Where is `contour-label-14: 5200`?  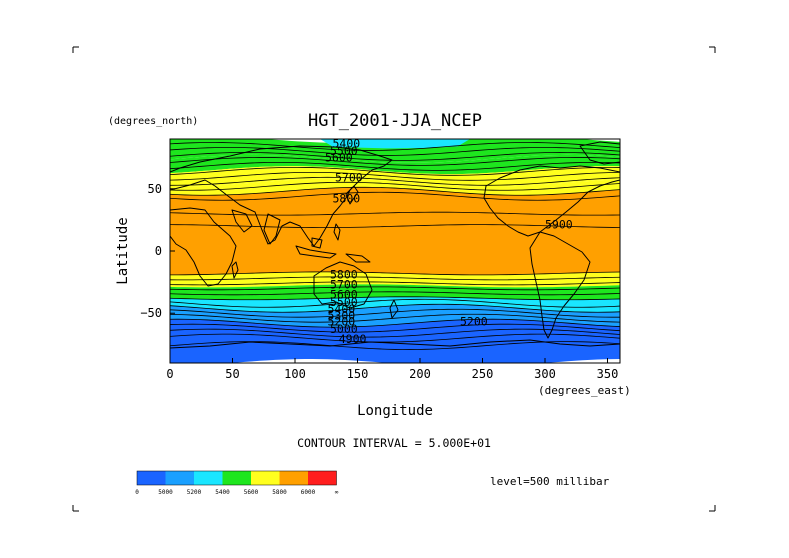 contour-label-14: 5200 is located at coordinates (474, 322).